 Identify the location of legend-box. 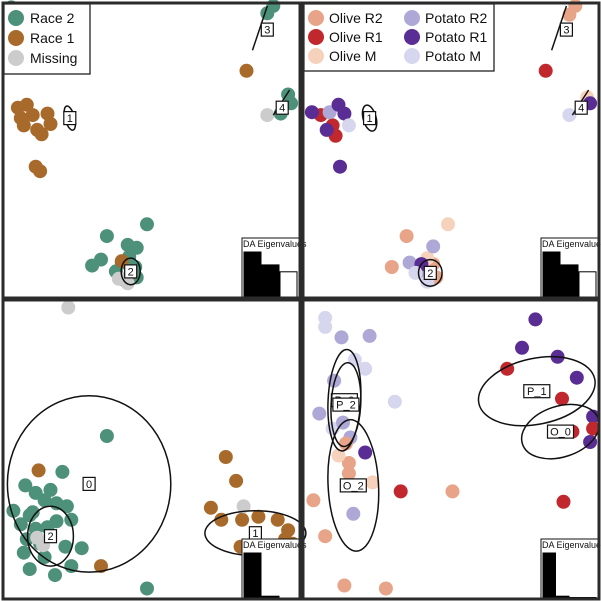
(399, 37).